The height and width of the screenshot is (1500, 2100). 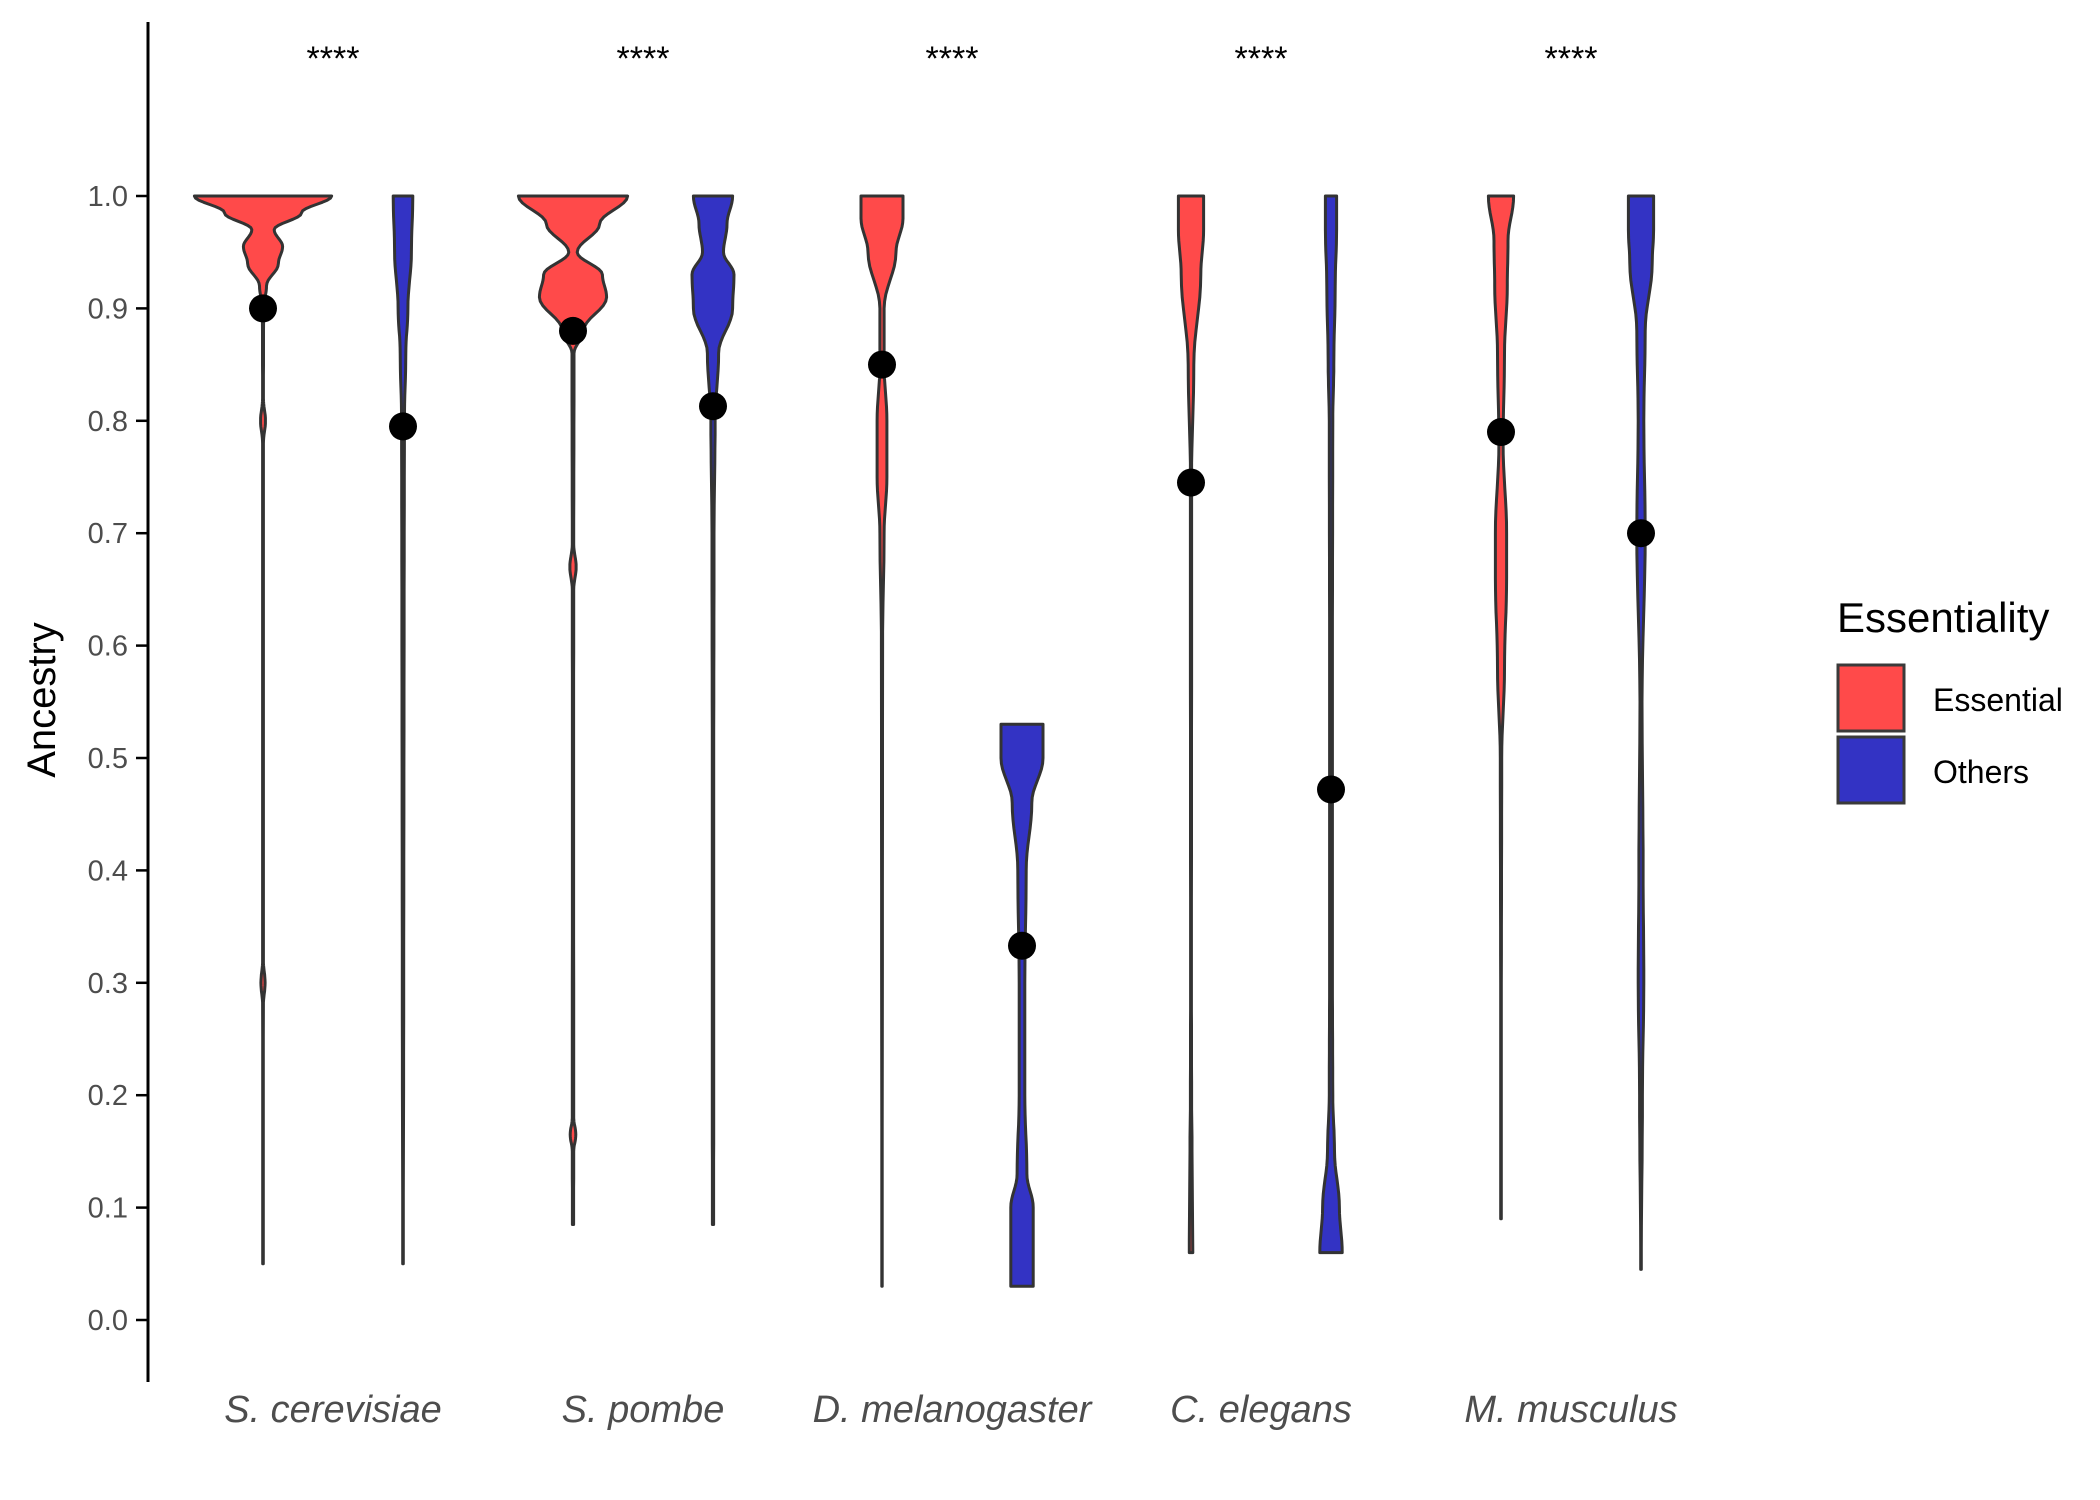 What do you see at coordinates (108, 984) in the screenshot?
I see `y-tick-label: 0.3` at bounding box center [108, 984].